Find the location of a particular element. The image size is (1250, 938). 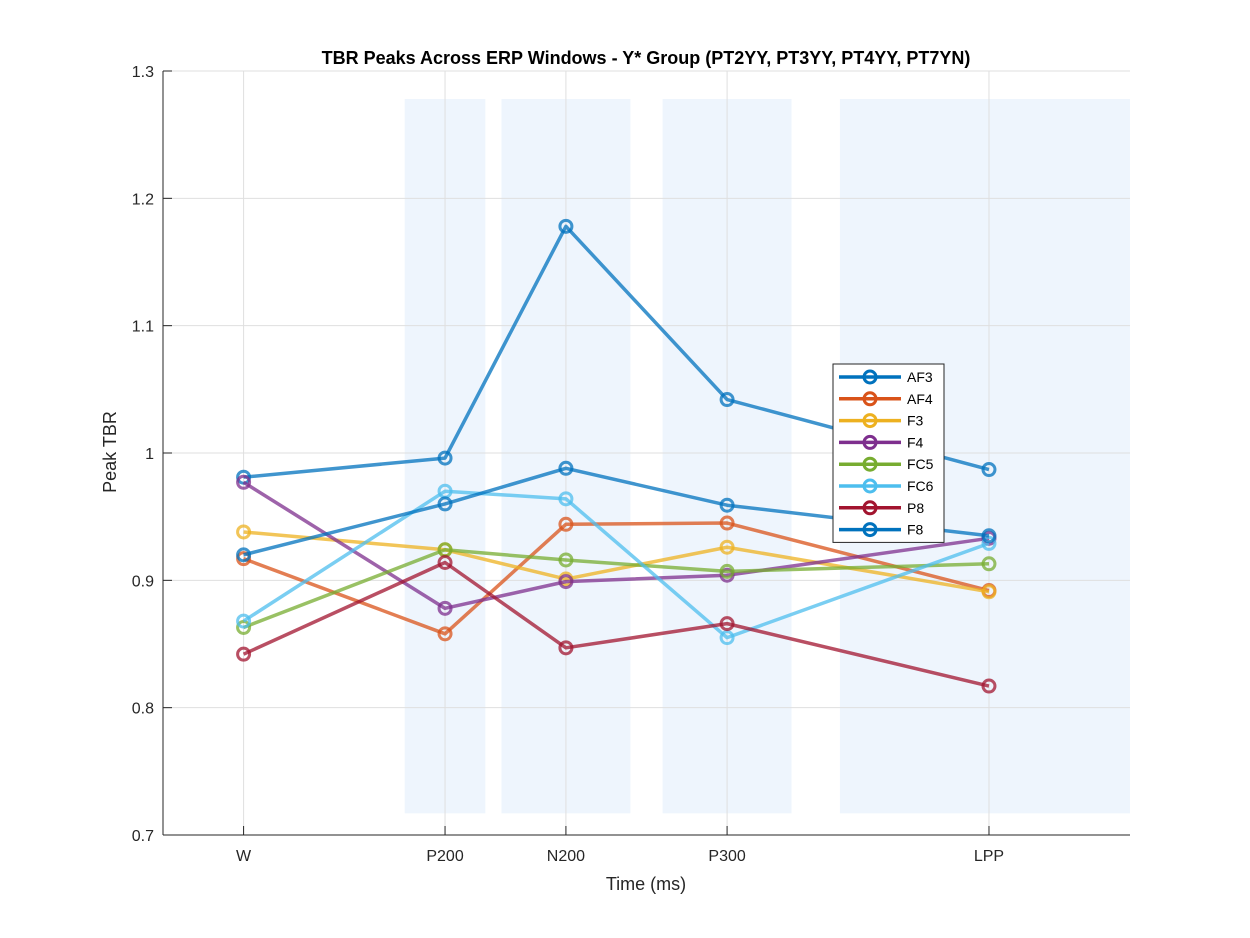

series-p8 is located at coordinates (616, 624).